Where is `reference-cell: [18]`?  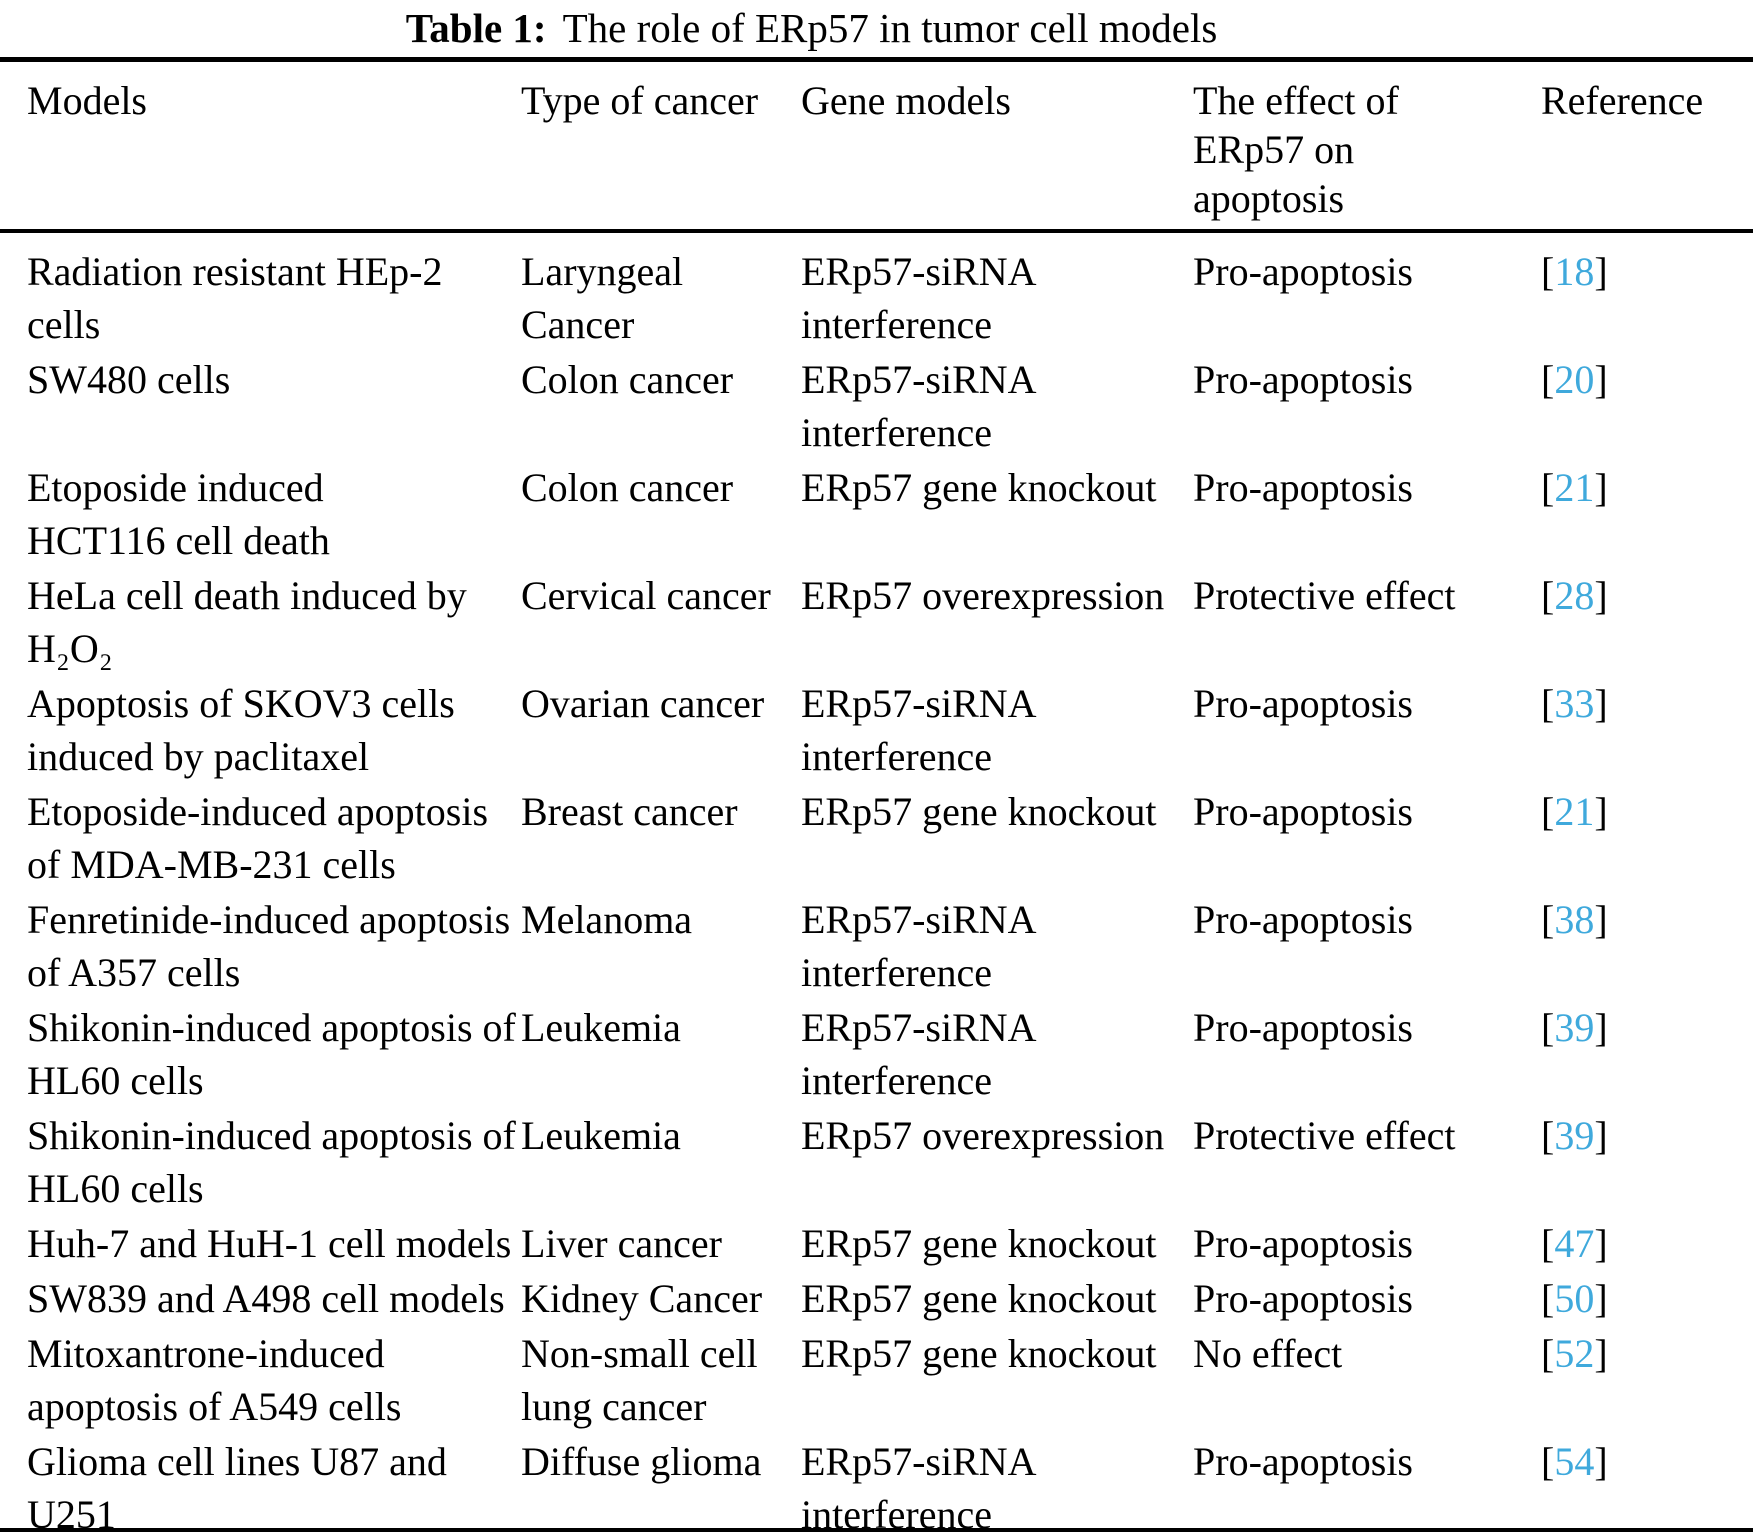
reference-cell: [18] is located at coordinates (1647, 292).